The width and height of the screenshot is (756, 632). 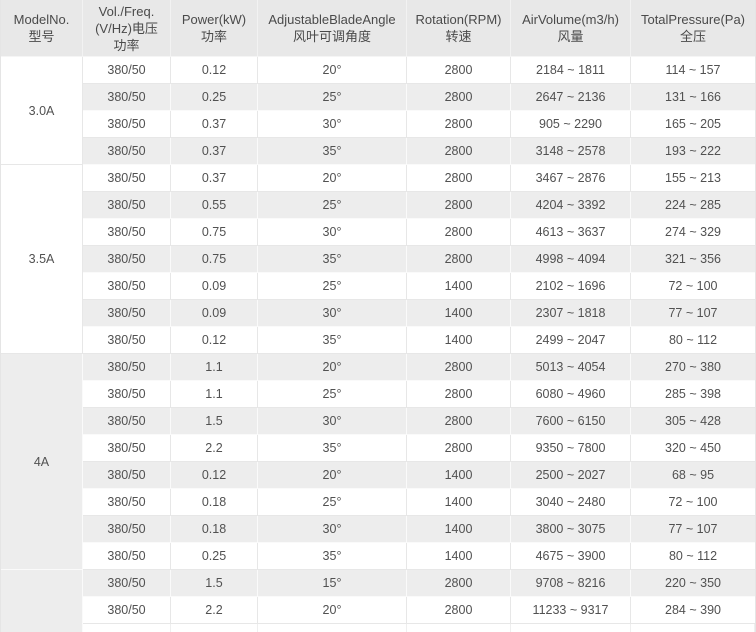 What do you see at coordinates (693, 97) in the screenshot?
I see `pressure-cell: 131 ~ 166` at bounding box center [693, 97].